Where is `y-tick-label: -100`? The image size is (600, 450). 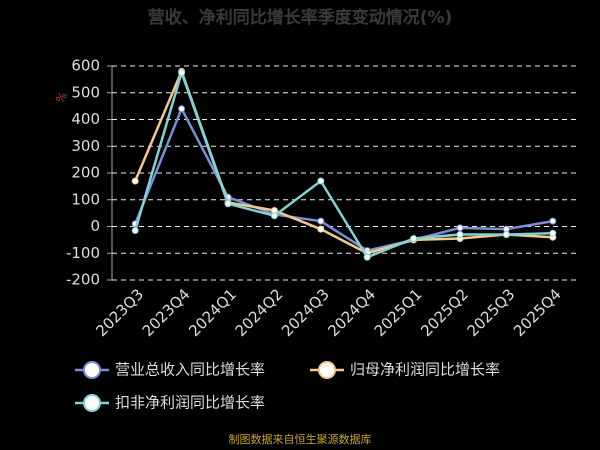
y-tick-label: -100 is located at coordinates (83, 253).